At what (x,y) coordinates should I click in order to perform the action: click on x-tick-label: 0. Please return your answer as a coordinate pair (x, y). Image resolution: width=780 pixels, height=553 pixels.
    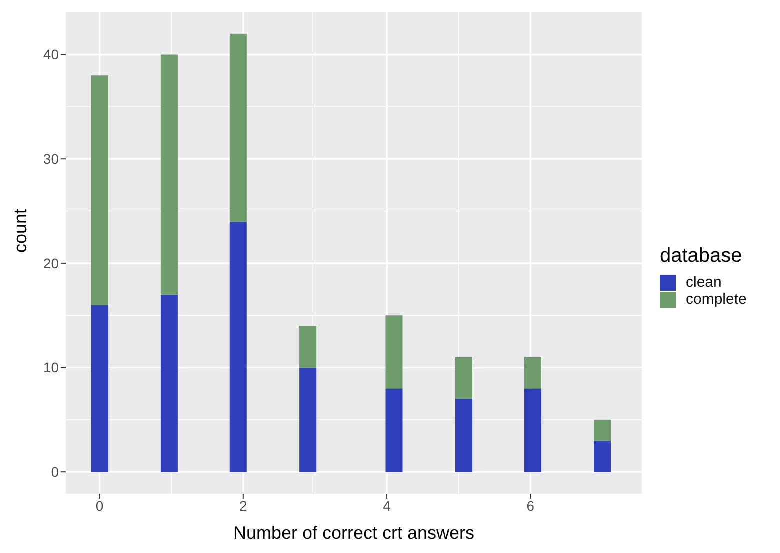
    Looking at the image, I should click on (100, 506).